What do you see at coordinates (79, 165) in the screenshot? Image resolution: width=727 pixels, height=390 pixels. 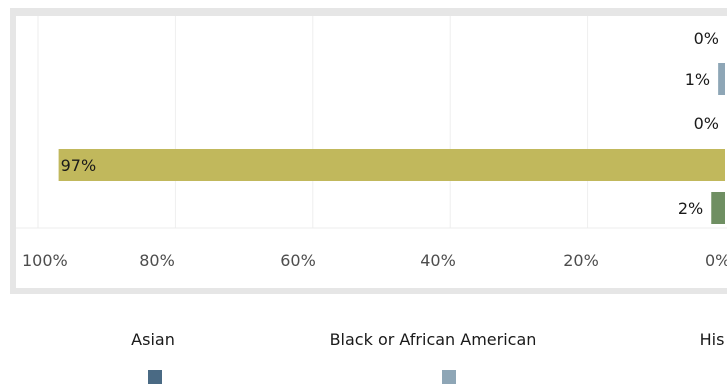 I see `data-label: 97%` at bounding box center [79, 165].